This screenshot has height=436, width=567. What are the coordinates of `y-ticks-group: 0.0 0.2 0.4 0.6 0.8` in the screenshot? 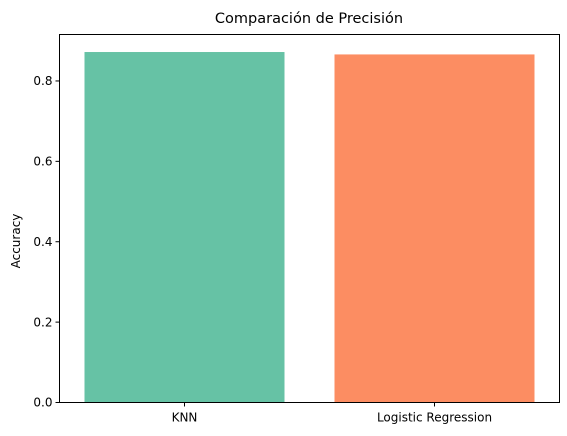 It's located at (46, 242).